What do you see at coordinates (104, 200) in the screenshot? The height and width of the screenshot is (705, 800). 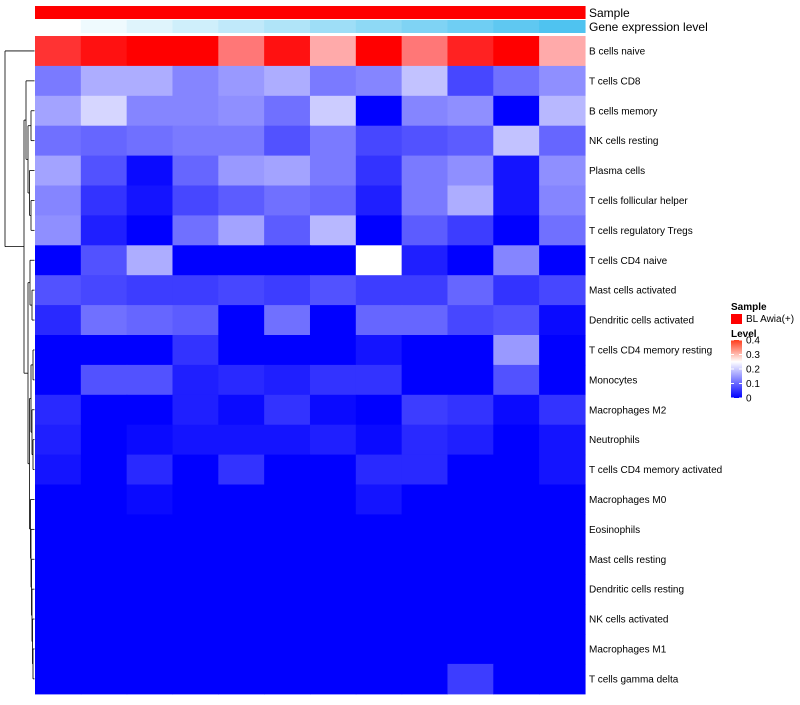 I see `heatmap-cell-t-cells-follicular-helper` at bounding box center [104, 200].